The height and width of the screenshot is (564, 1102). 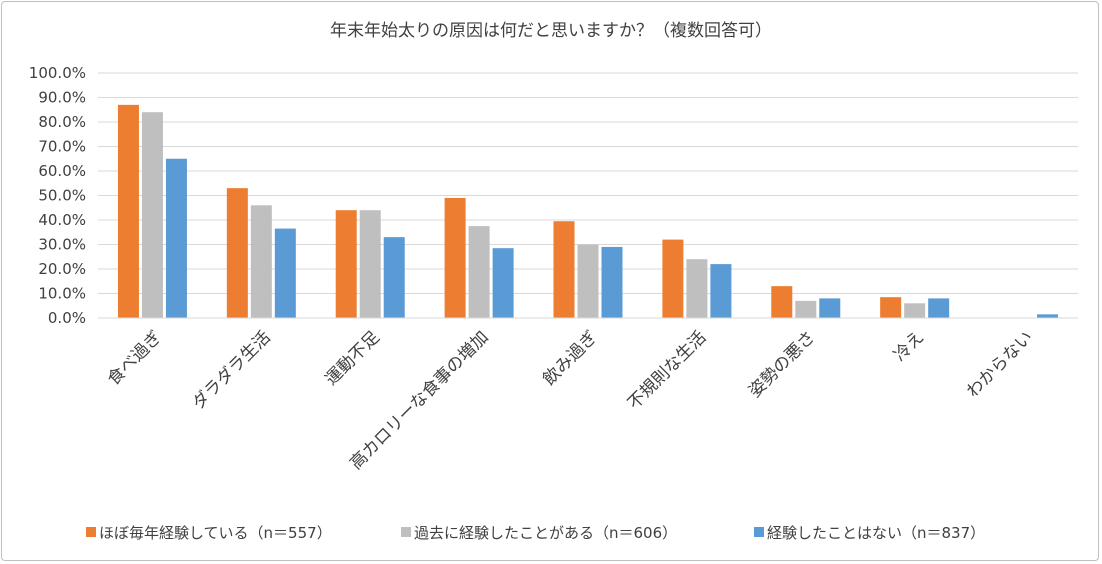 What do you see at coordinates (62, 269) in the screenshot?
I see `y-tick-label: 20.0%` at bounding box center [62, 269].